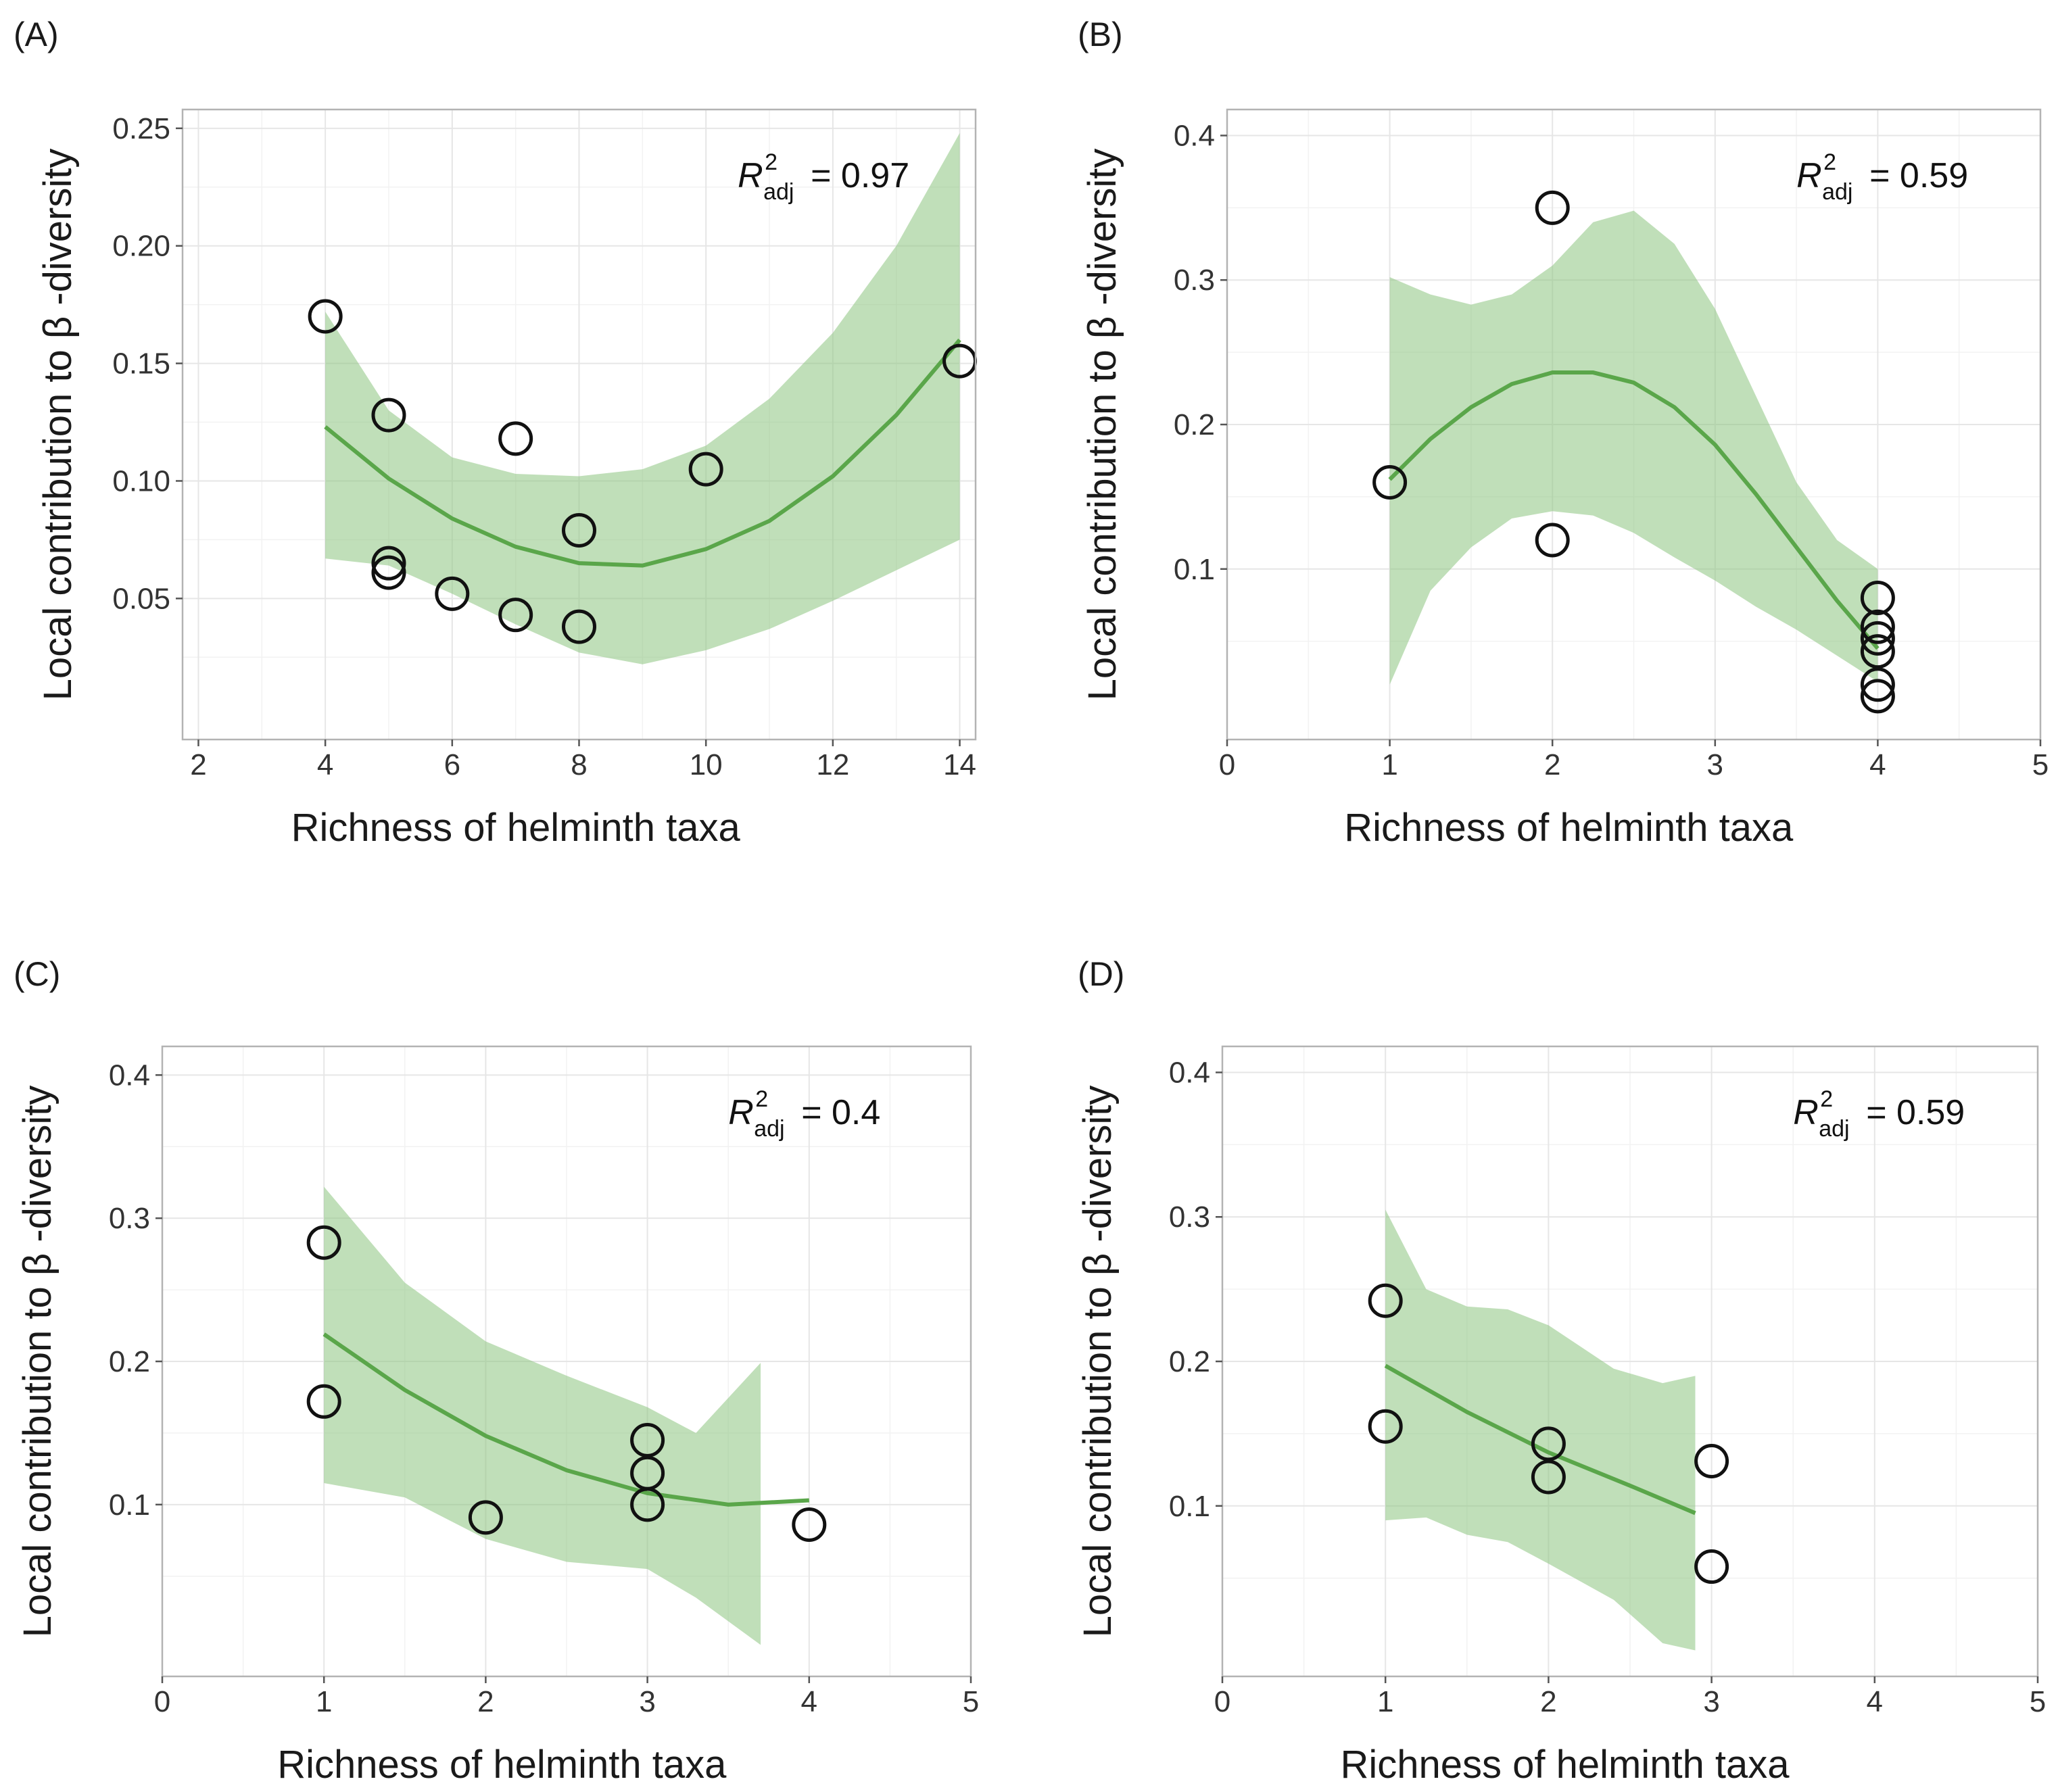 The width and height of the screenshot is (2058, 1792). Describe the element at coordinates (36, 34) in the screenshot. I see `panel-label: (A)` at that location.